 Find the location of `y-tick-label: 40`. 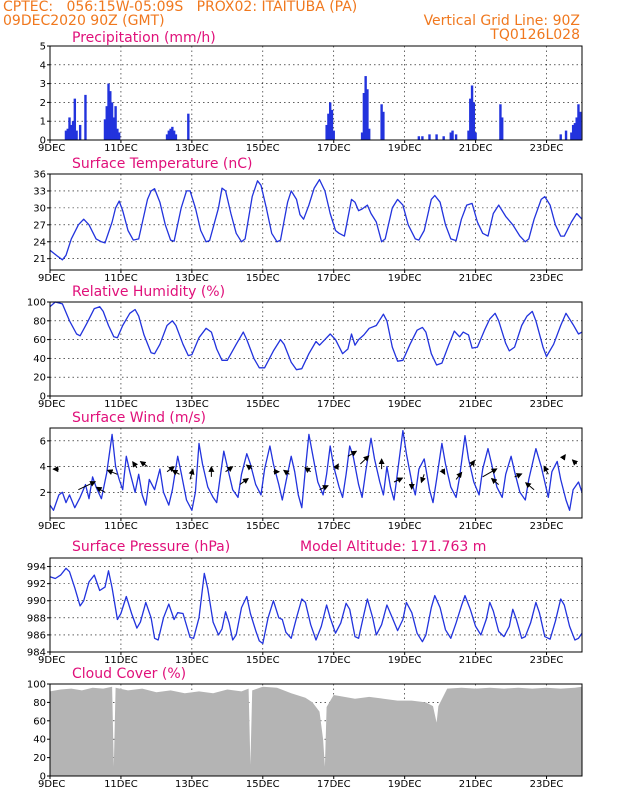

y-tick-label: 40 is located at coordinates (39, 740).